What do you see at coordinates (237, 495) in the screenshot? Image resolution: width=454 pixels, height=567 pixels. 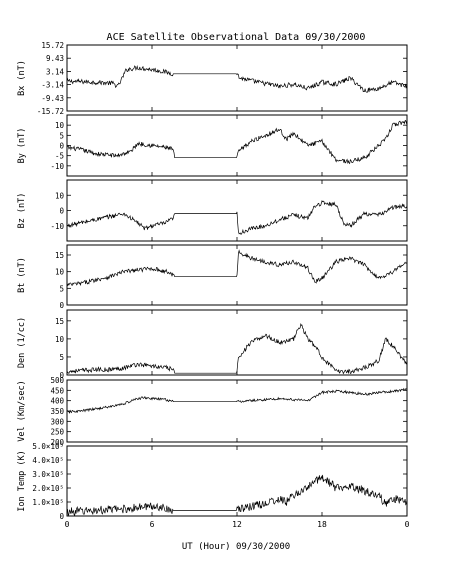 I see `series-line-temp` at bounding box center [237, 495].